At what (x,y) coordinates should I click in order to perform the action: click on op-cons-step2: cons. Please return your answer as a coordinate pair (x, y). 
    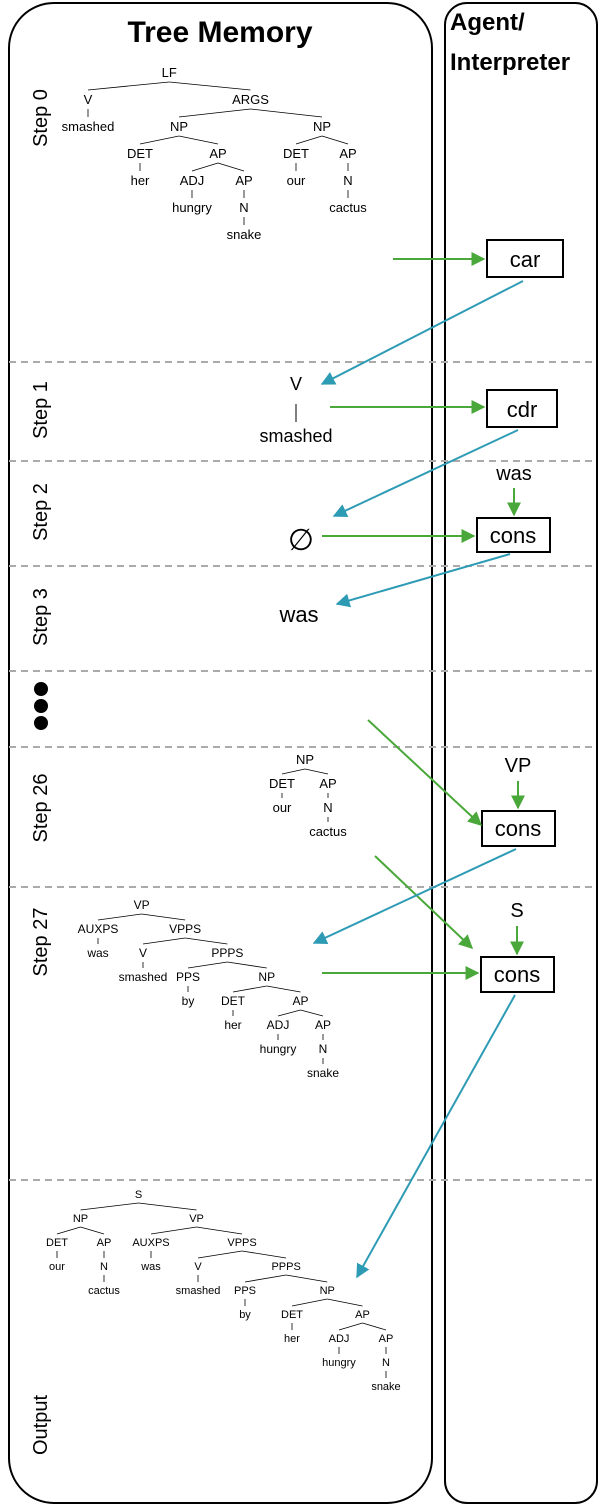
    Looking at the image, I should click on (513, 535).